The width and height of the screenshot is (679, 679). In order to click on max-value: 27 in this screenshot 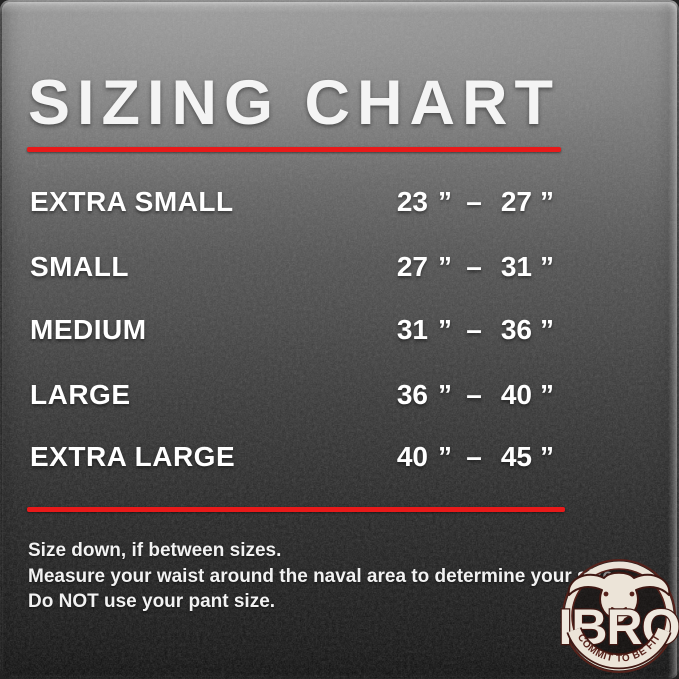, I will do `click(516, 201)`.